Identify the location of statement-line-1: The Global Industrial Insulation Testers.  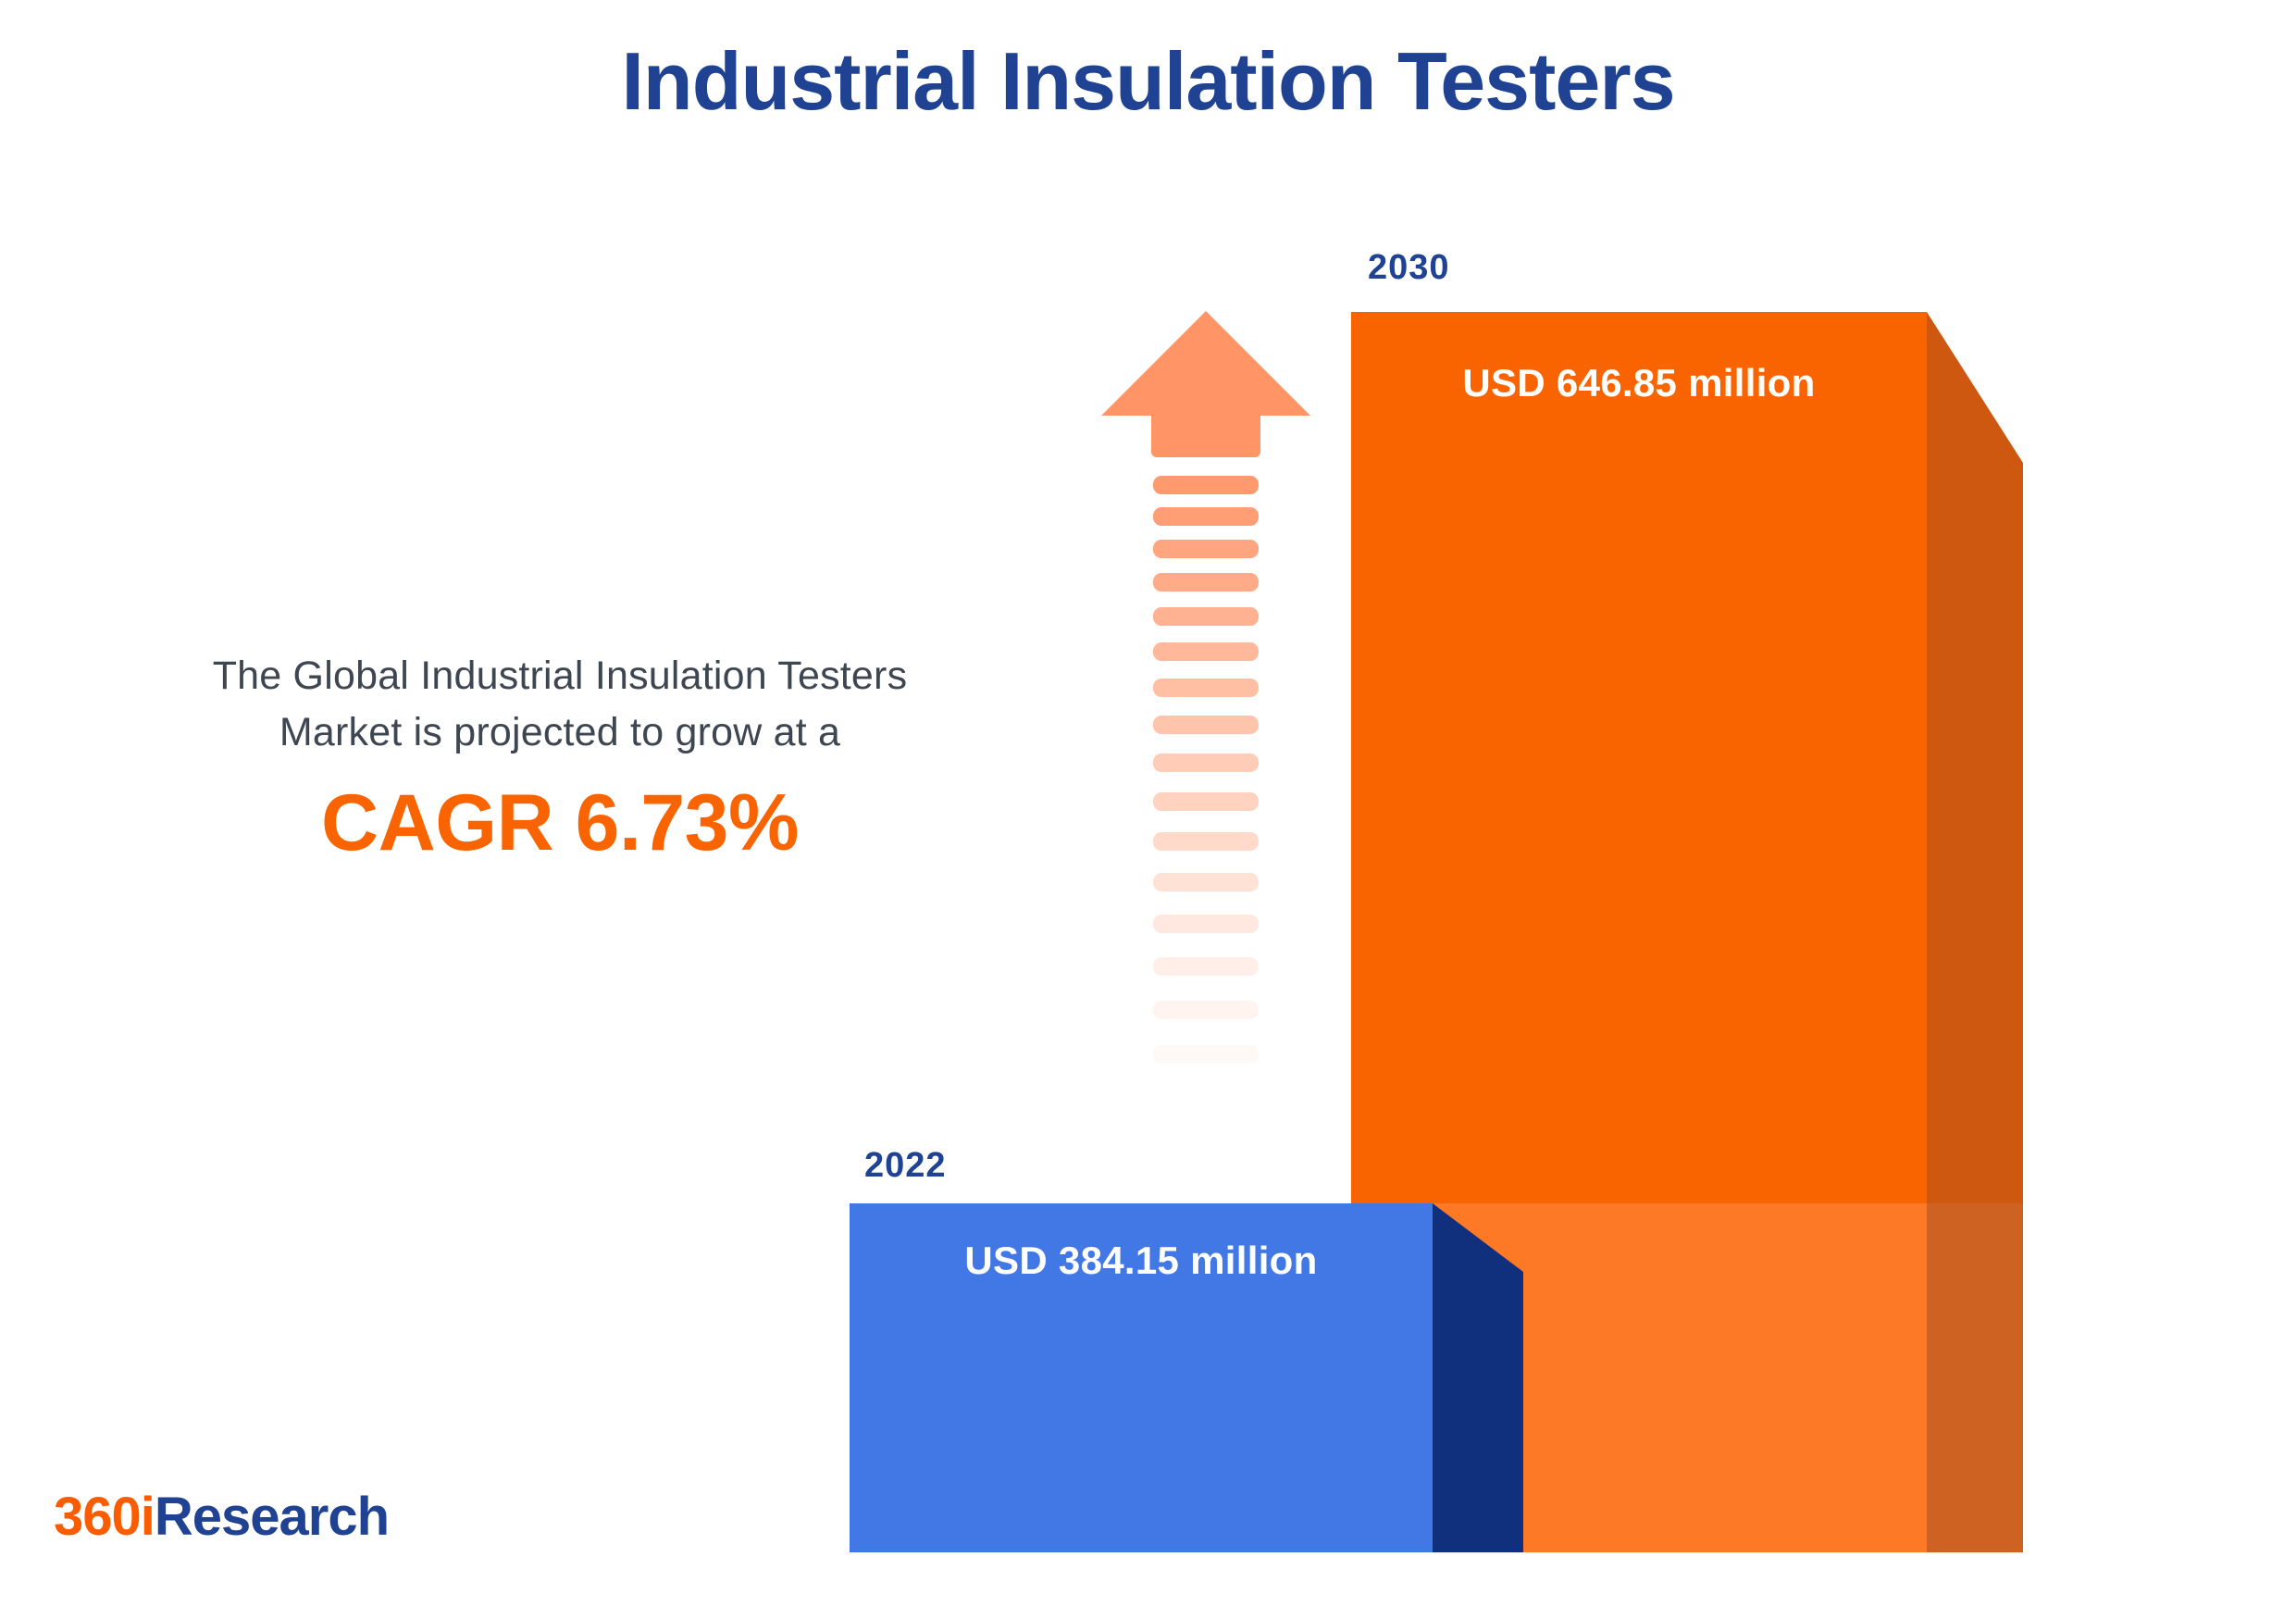
(560, 676).